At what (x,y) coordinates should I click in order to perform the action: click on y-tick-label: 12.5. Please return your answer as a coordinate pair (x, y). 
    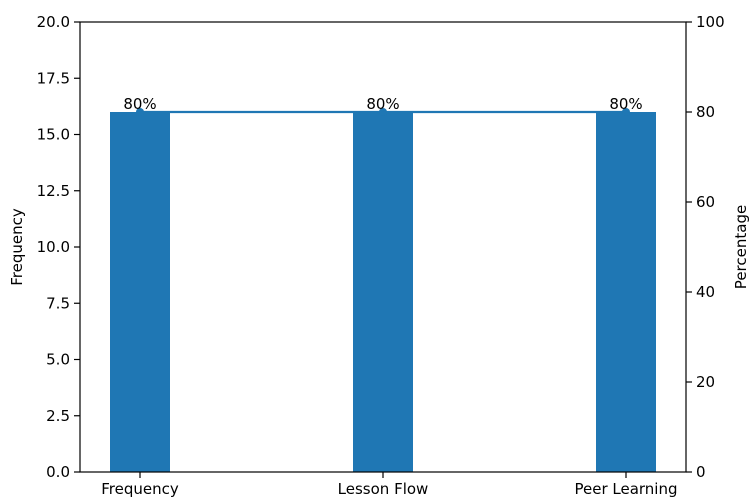
    Looking at the image, I should click on (53, 191).